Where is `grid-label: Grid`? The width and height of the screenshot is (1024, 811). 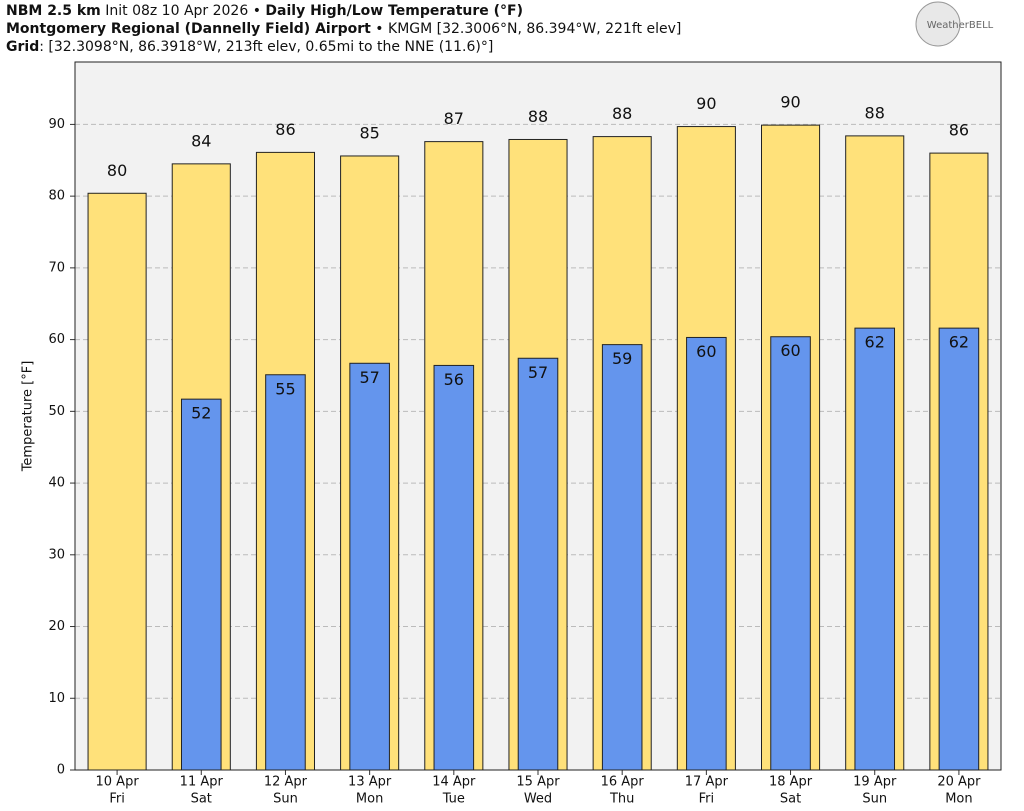
grid-label: Grid is located at coordinates (23, 47).